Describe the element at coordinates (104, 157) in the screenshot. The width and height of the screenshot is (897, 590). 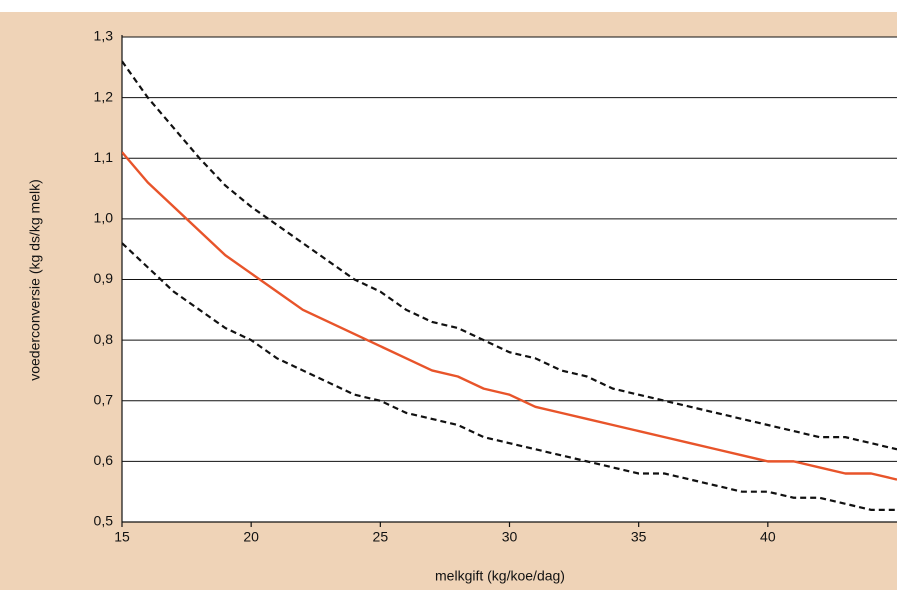
I see `y-tick-label: 1,1` at that location.